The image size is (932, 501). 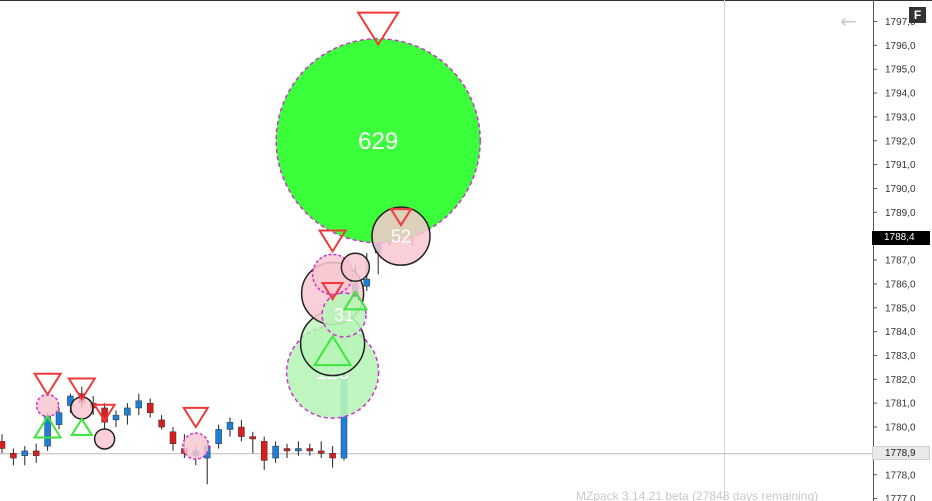 What do you see at coordinates (900, 213) in the screenshot?
I see `y-tick-label: 1789,0` at bounding box center [900, 213].